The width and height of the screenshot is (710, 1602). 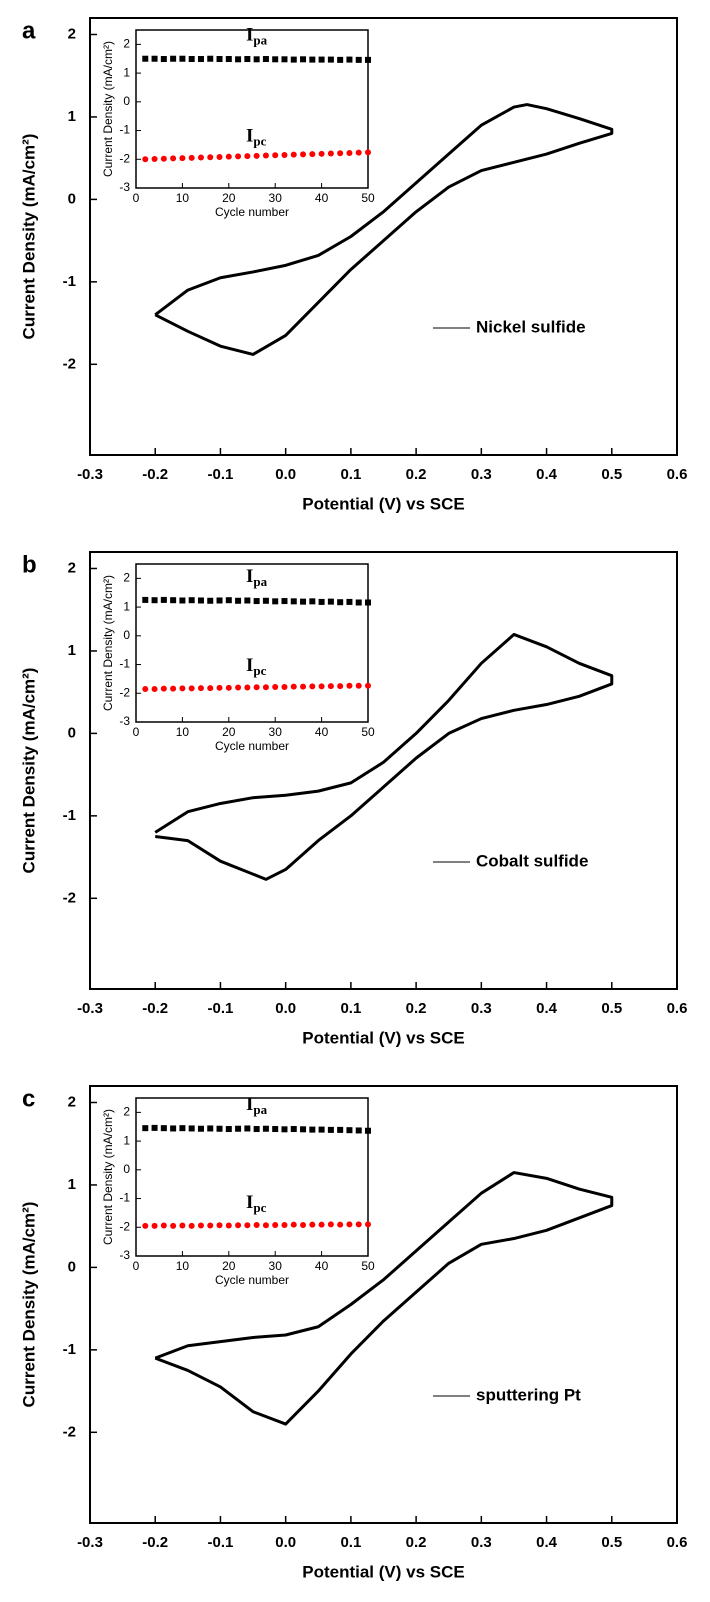 What do you see at coordinates (416, 474) in the screenshot?
I see `x-tick-label: 0.2` at bounding box center [416, 474].